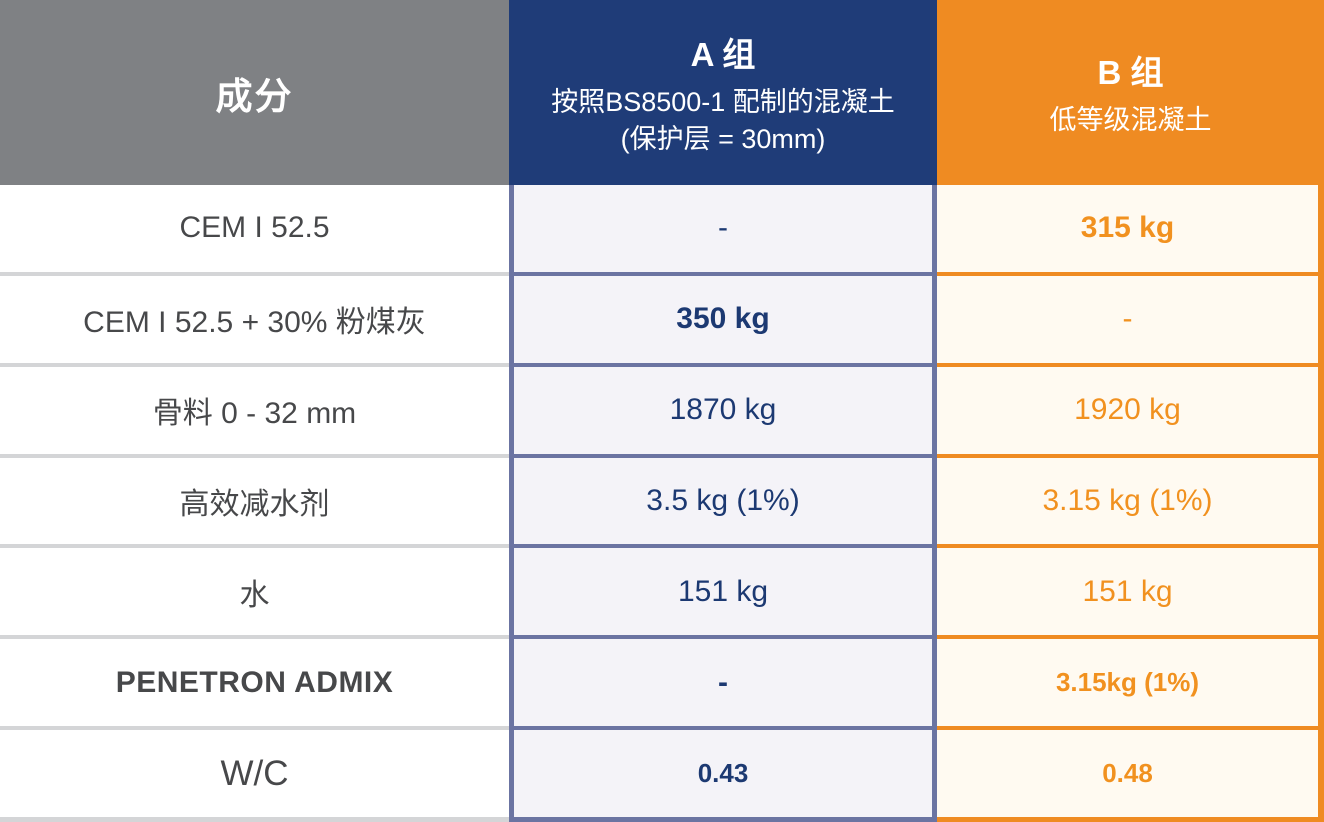 The height and width of the screenshot is (822, 1324). What do you see at coordinates (1127, 317) in the screenshot?
I see `group-b-value: -` at bounding box center [1127, 317].